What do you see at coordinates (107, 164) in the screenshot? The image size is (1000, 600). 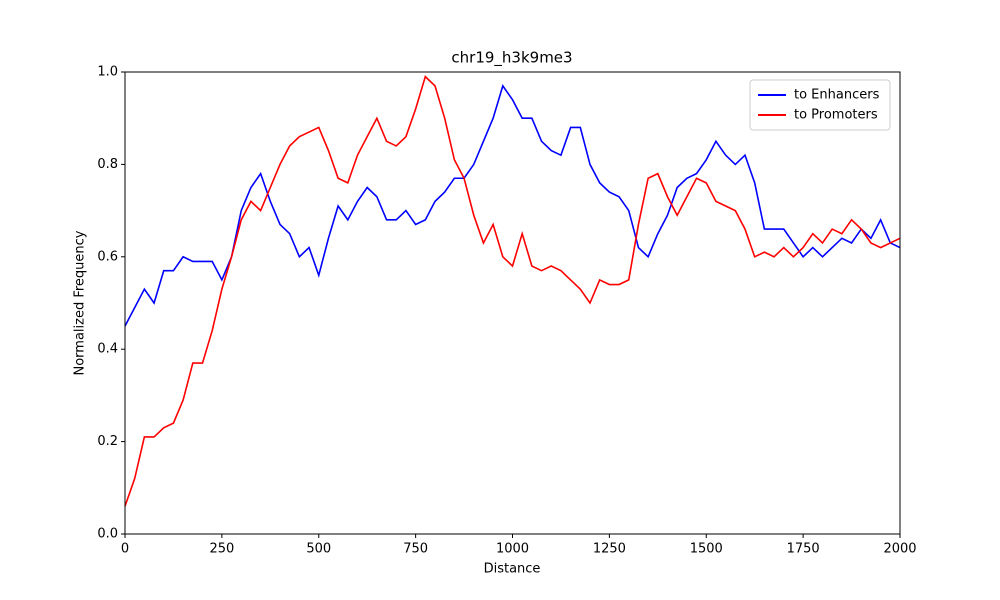 I see `y-tick-label: 0.8` at bounding box center [107, 164].